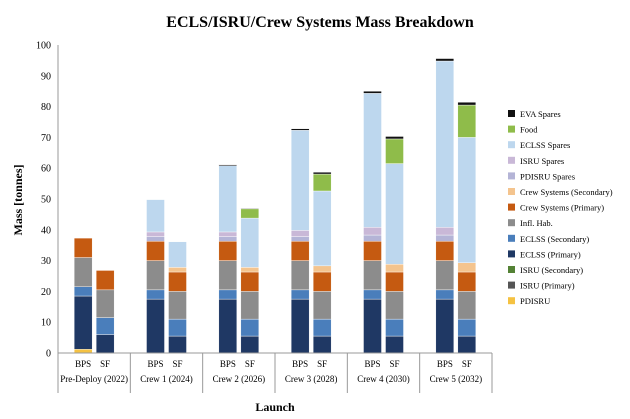  What do you see at coordinates (542, 161) in the screenshot?
I see `legend-label: ISRU Spares` at bounding box center [542, 161].